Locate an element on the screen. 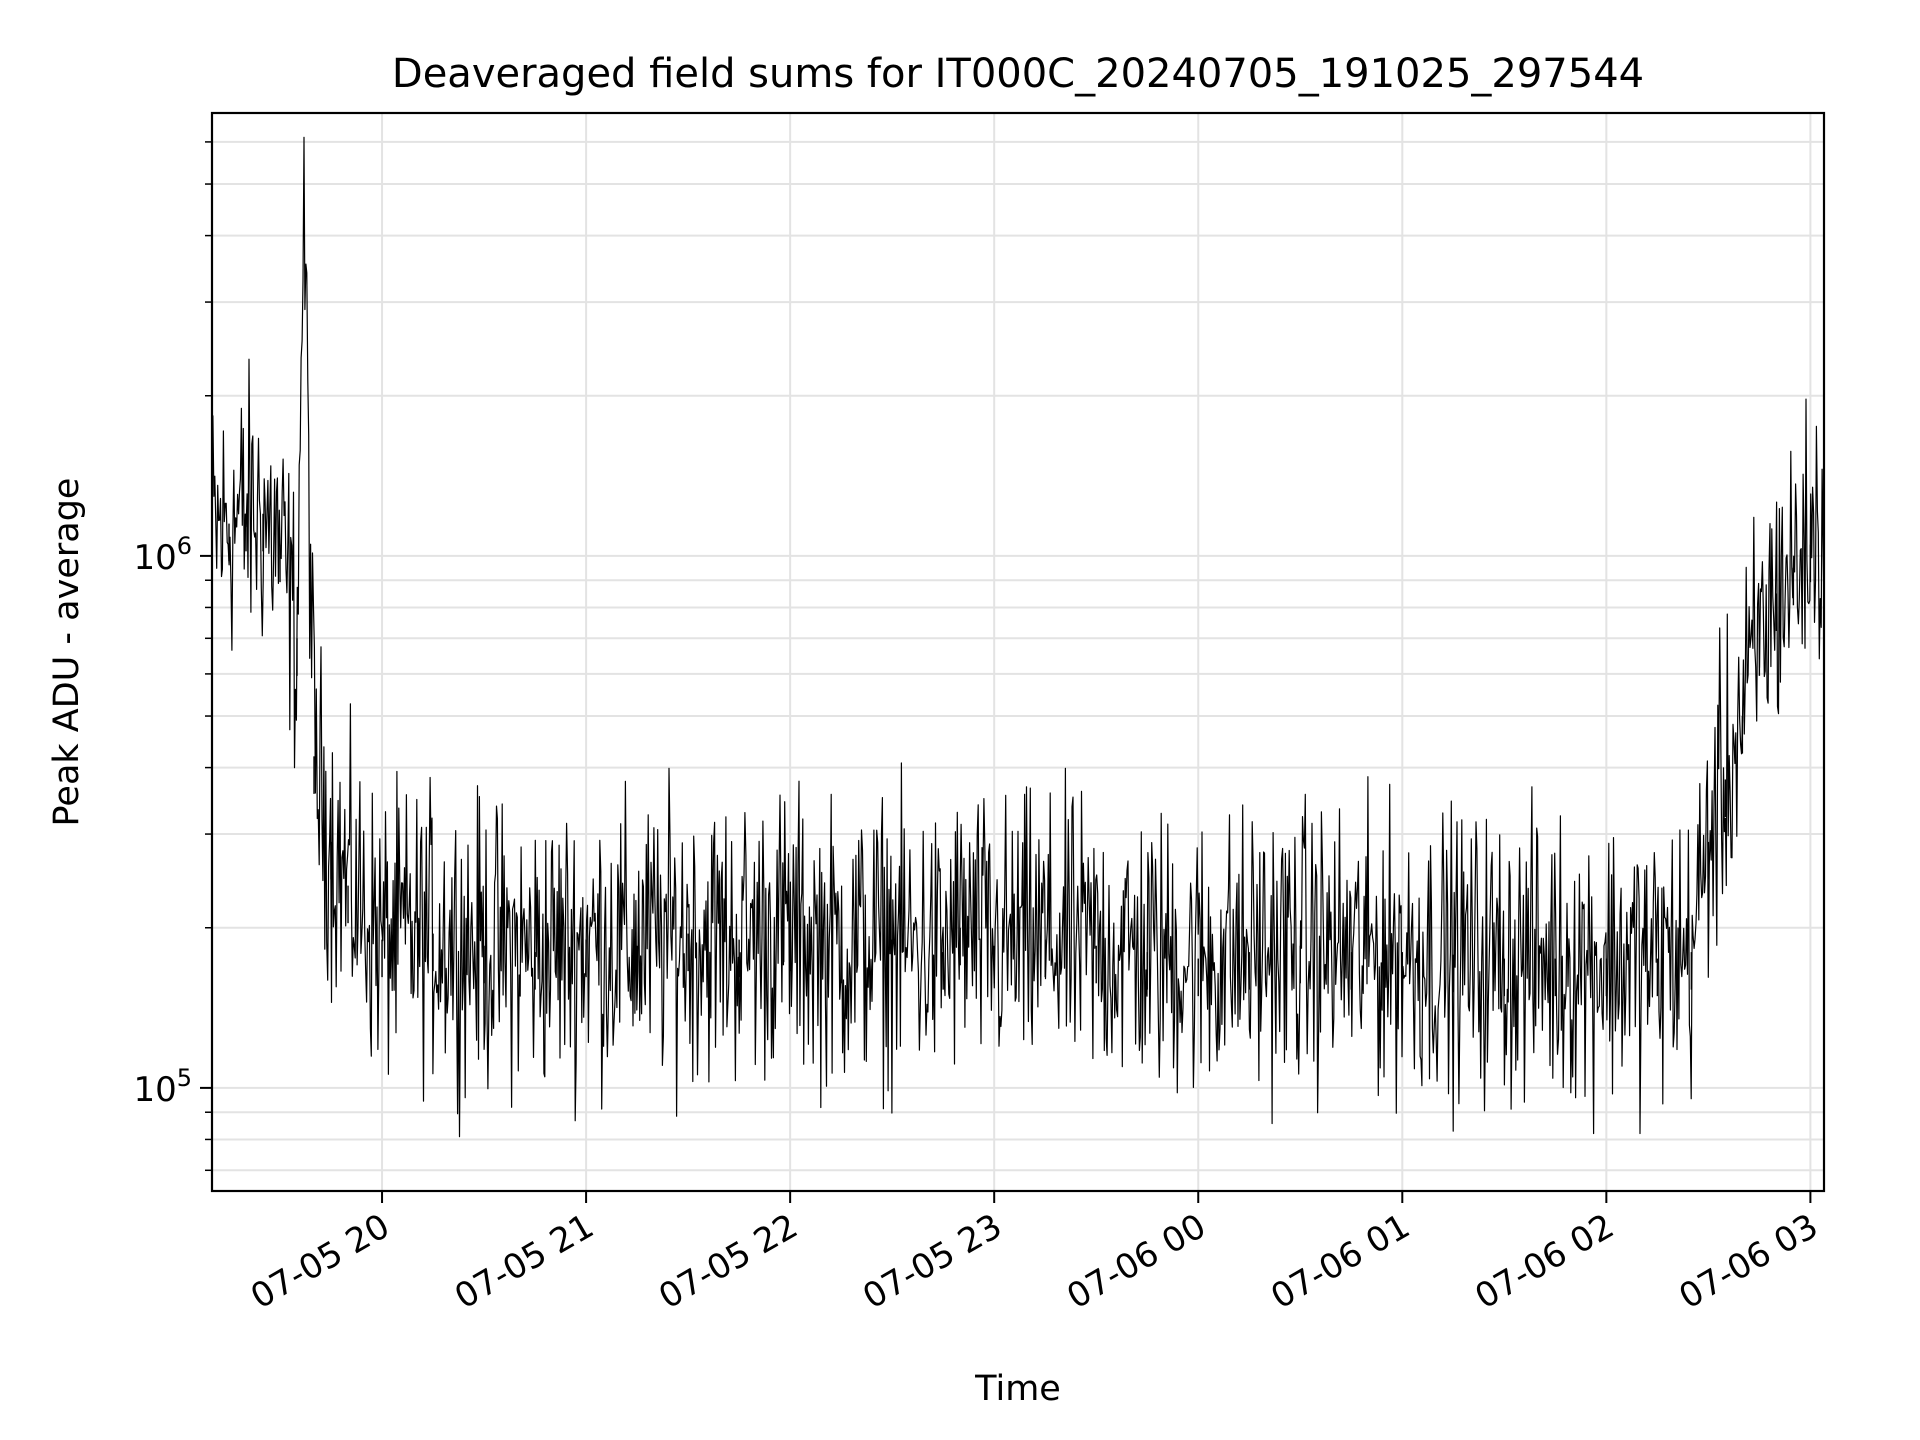  x-tick-label: 07-05 20 is located at coordinates (320, 1261).